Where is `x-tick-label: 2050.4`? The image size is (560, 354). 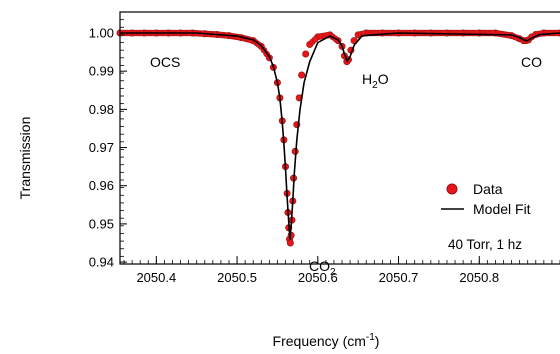
x-tick-label: 2050.4 is located at coordinates (156, 277).